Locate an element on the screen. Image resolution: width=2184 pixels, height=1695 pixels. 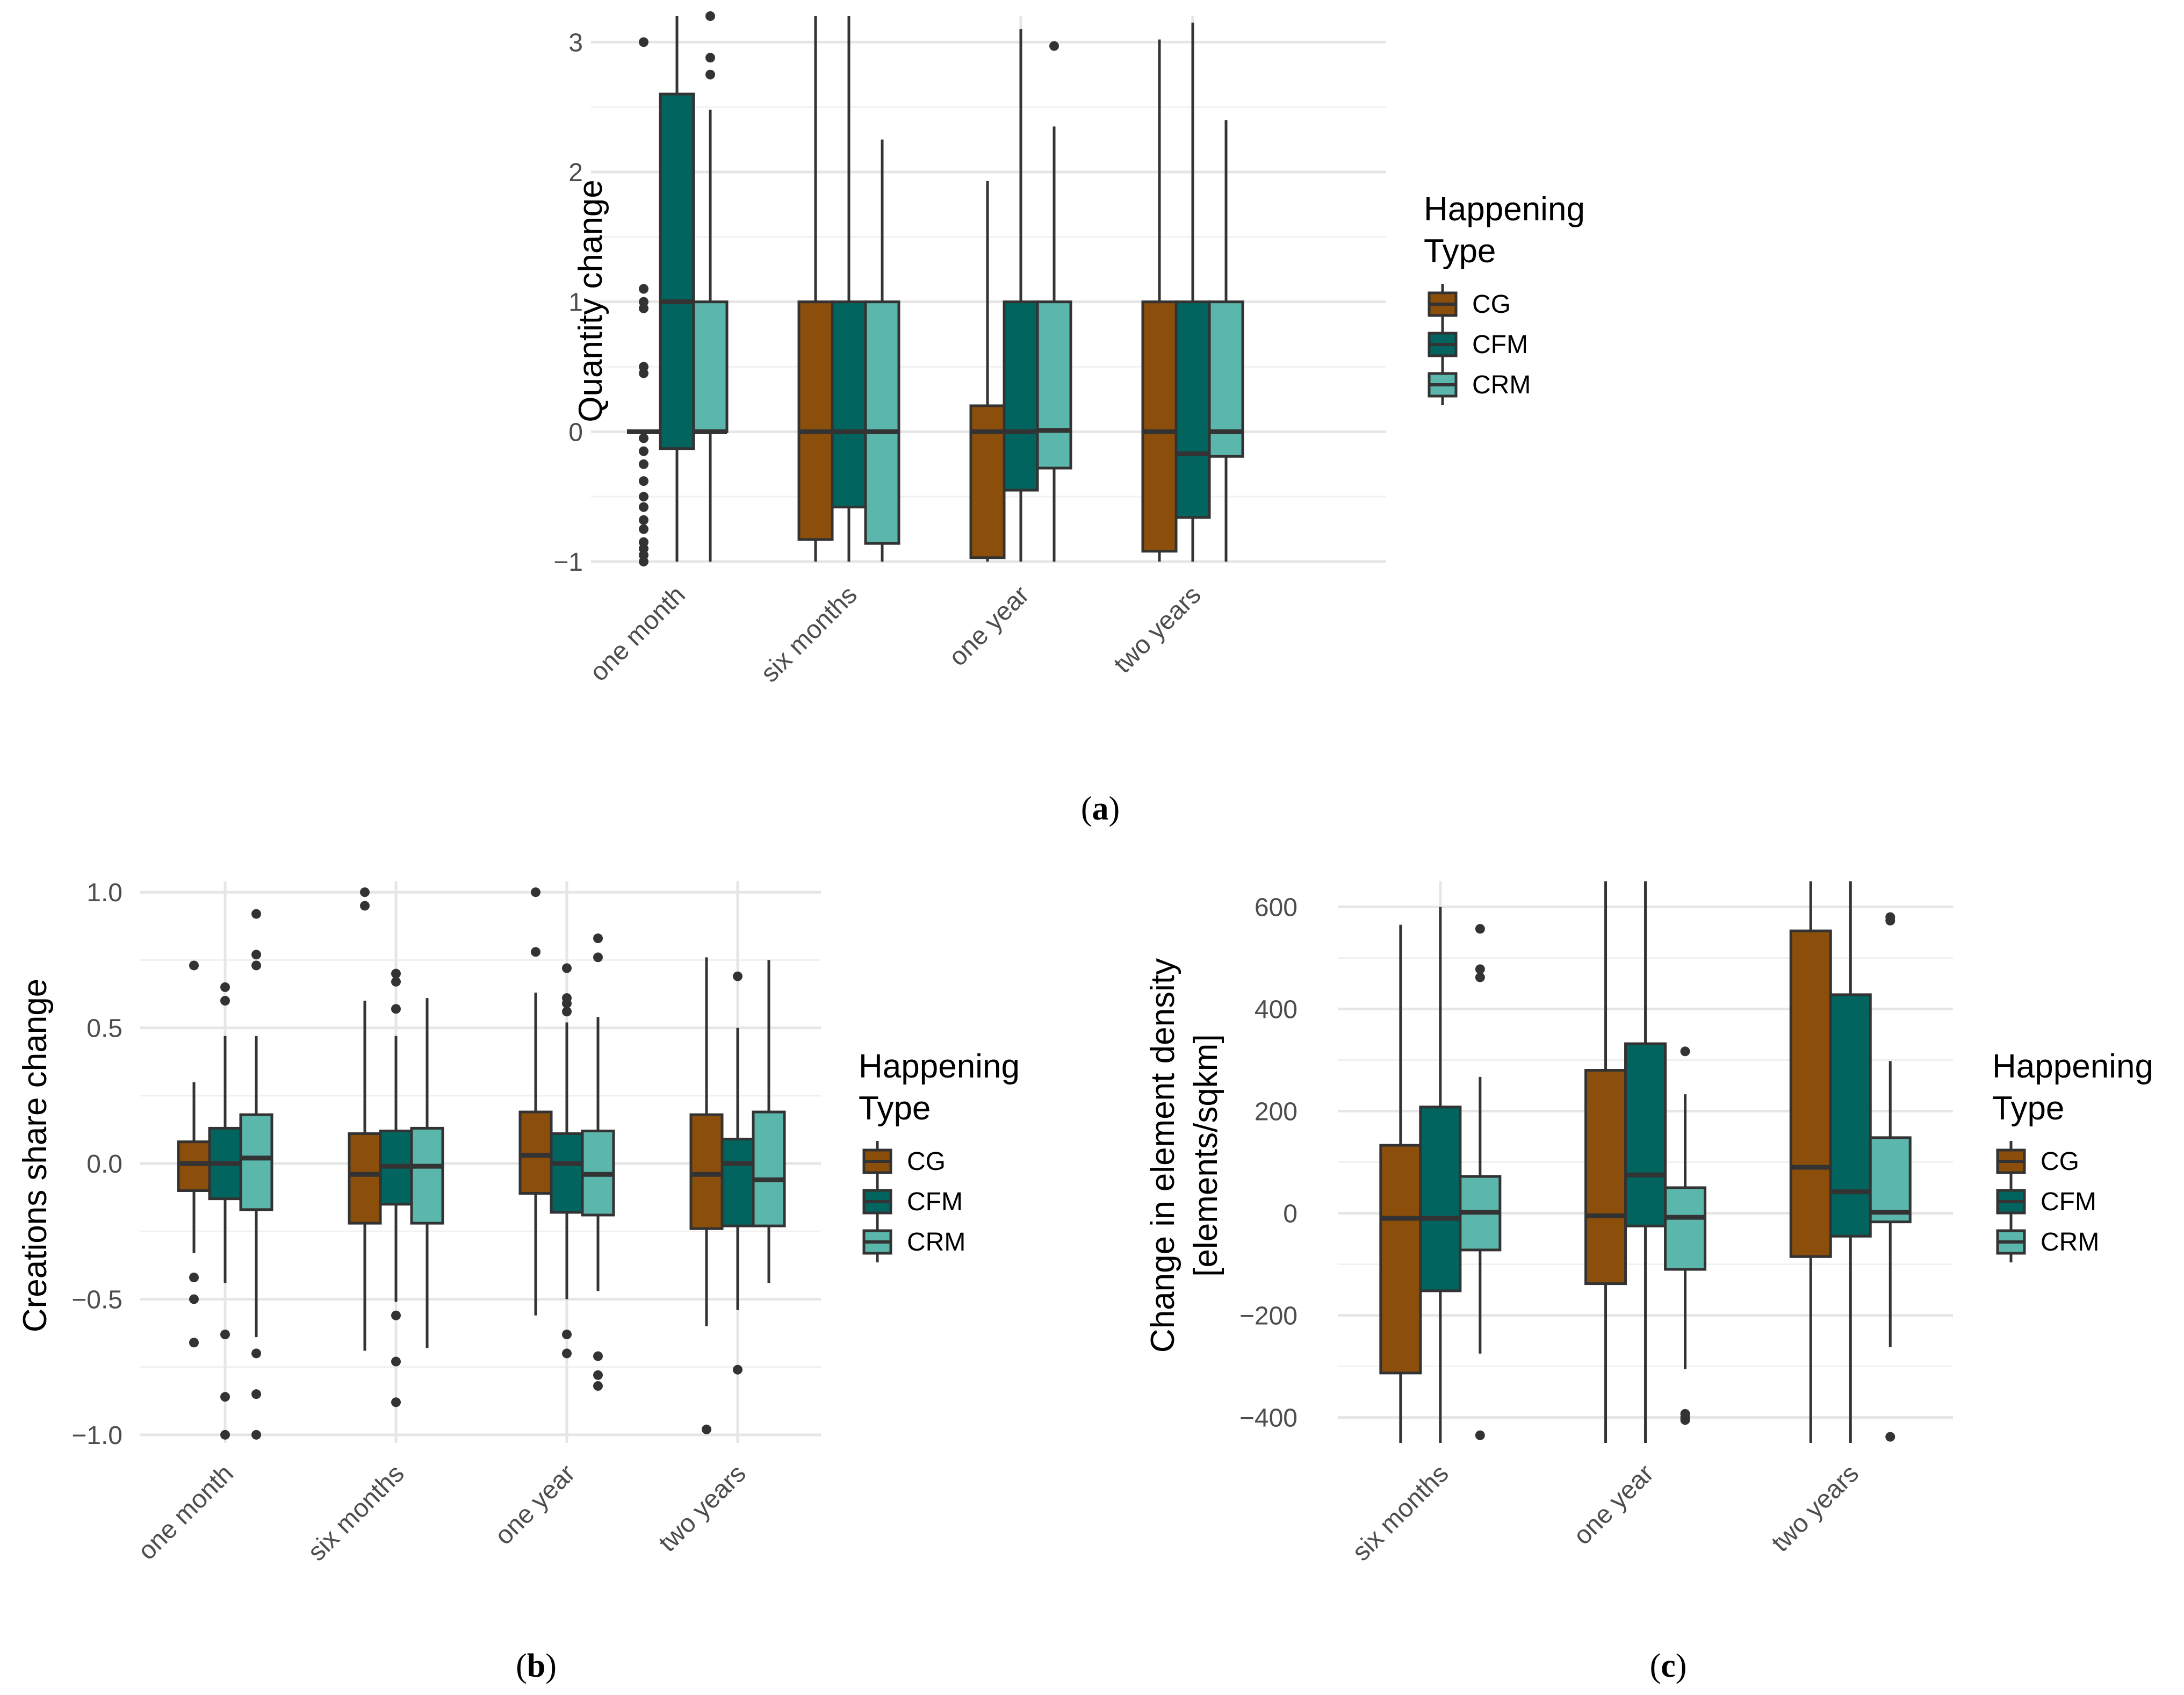
legend-item-CFM: CFM is located at coordinates (2046, 1201).